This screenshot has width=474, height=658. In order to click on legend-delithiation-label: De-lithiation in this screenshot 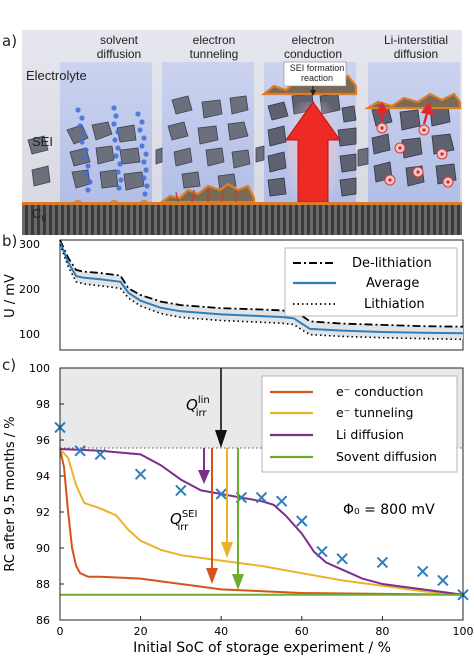, I will do `click(392, 263)`.